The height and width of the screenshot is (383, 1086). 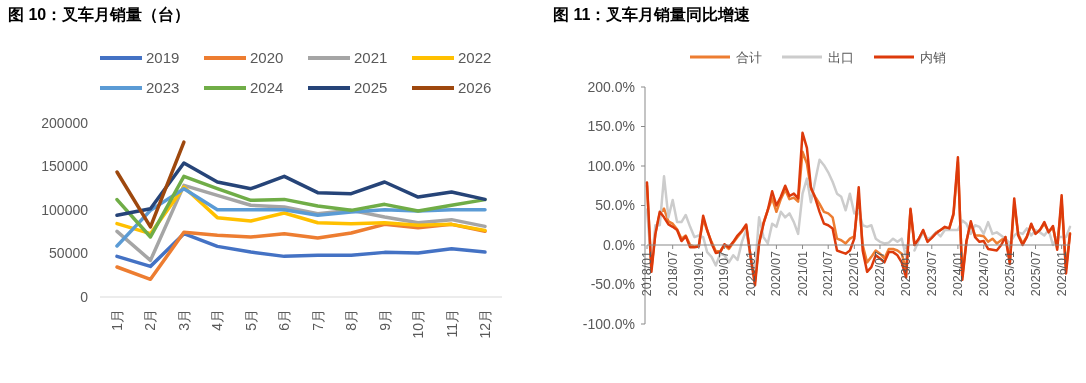 What do you see at coordinates (69, 253) in the screenshot?
I see `y-tick-label: 50000` at bounding box center [69, 253].